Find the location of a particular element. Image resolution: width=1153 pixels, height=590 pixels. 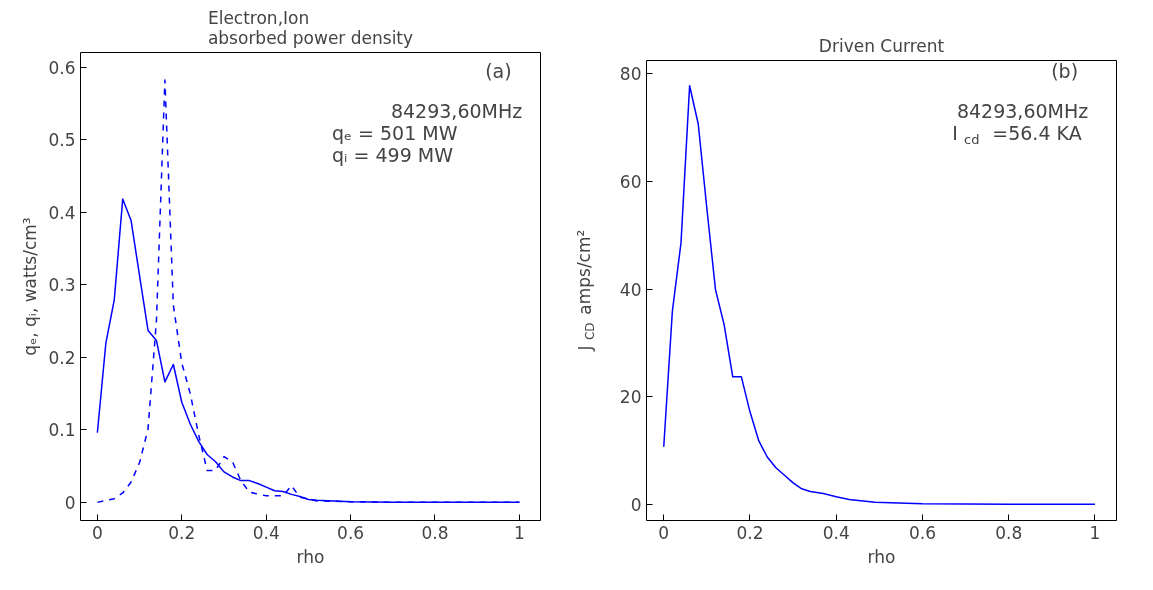

annotation: qᵢ = 499 MW is located at coordinates (393, 154).